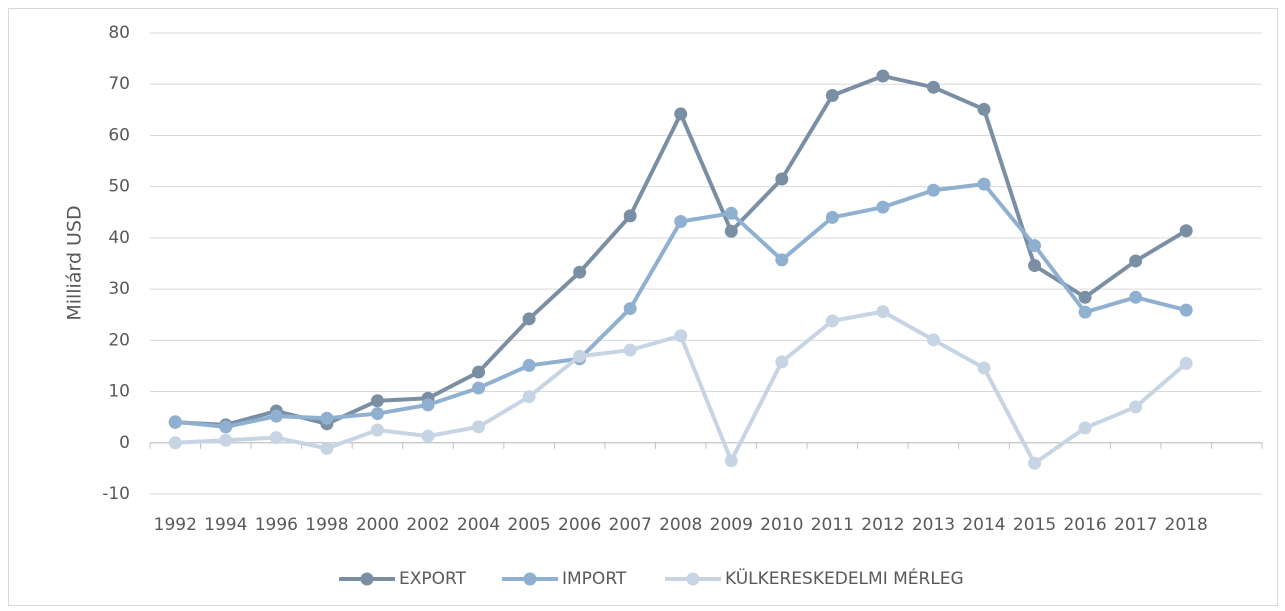  What do you see at coordinates (528, 525) in the screenshot?
I see `x-tick-label: 2005` at bounding box center [528, 525].